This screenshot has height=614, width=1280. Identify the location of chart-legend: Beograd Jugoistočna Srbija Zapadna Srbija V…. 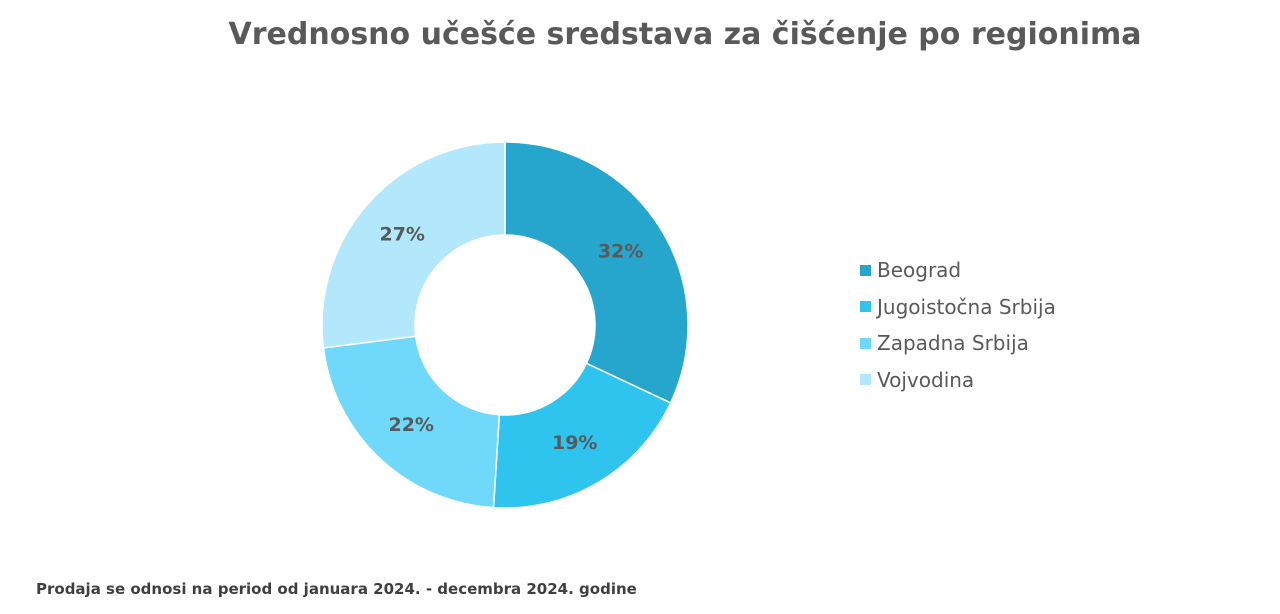
(958, 325).